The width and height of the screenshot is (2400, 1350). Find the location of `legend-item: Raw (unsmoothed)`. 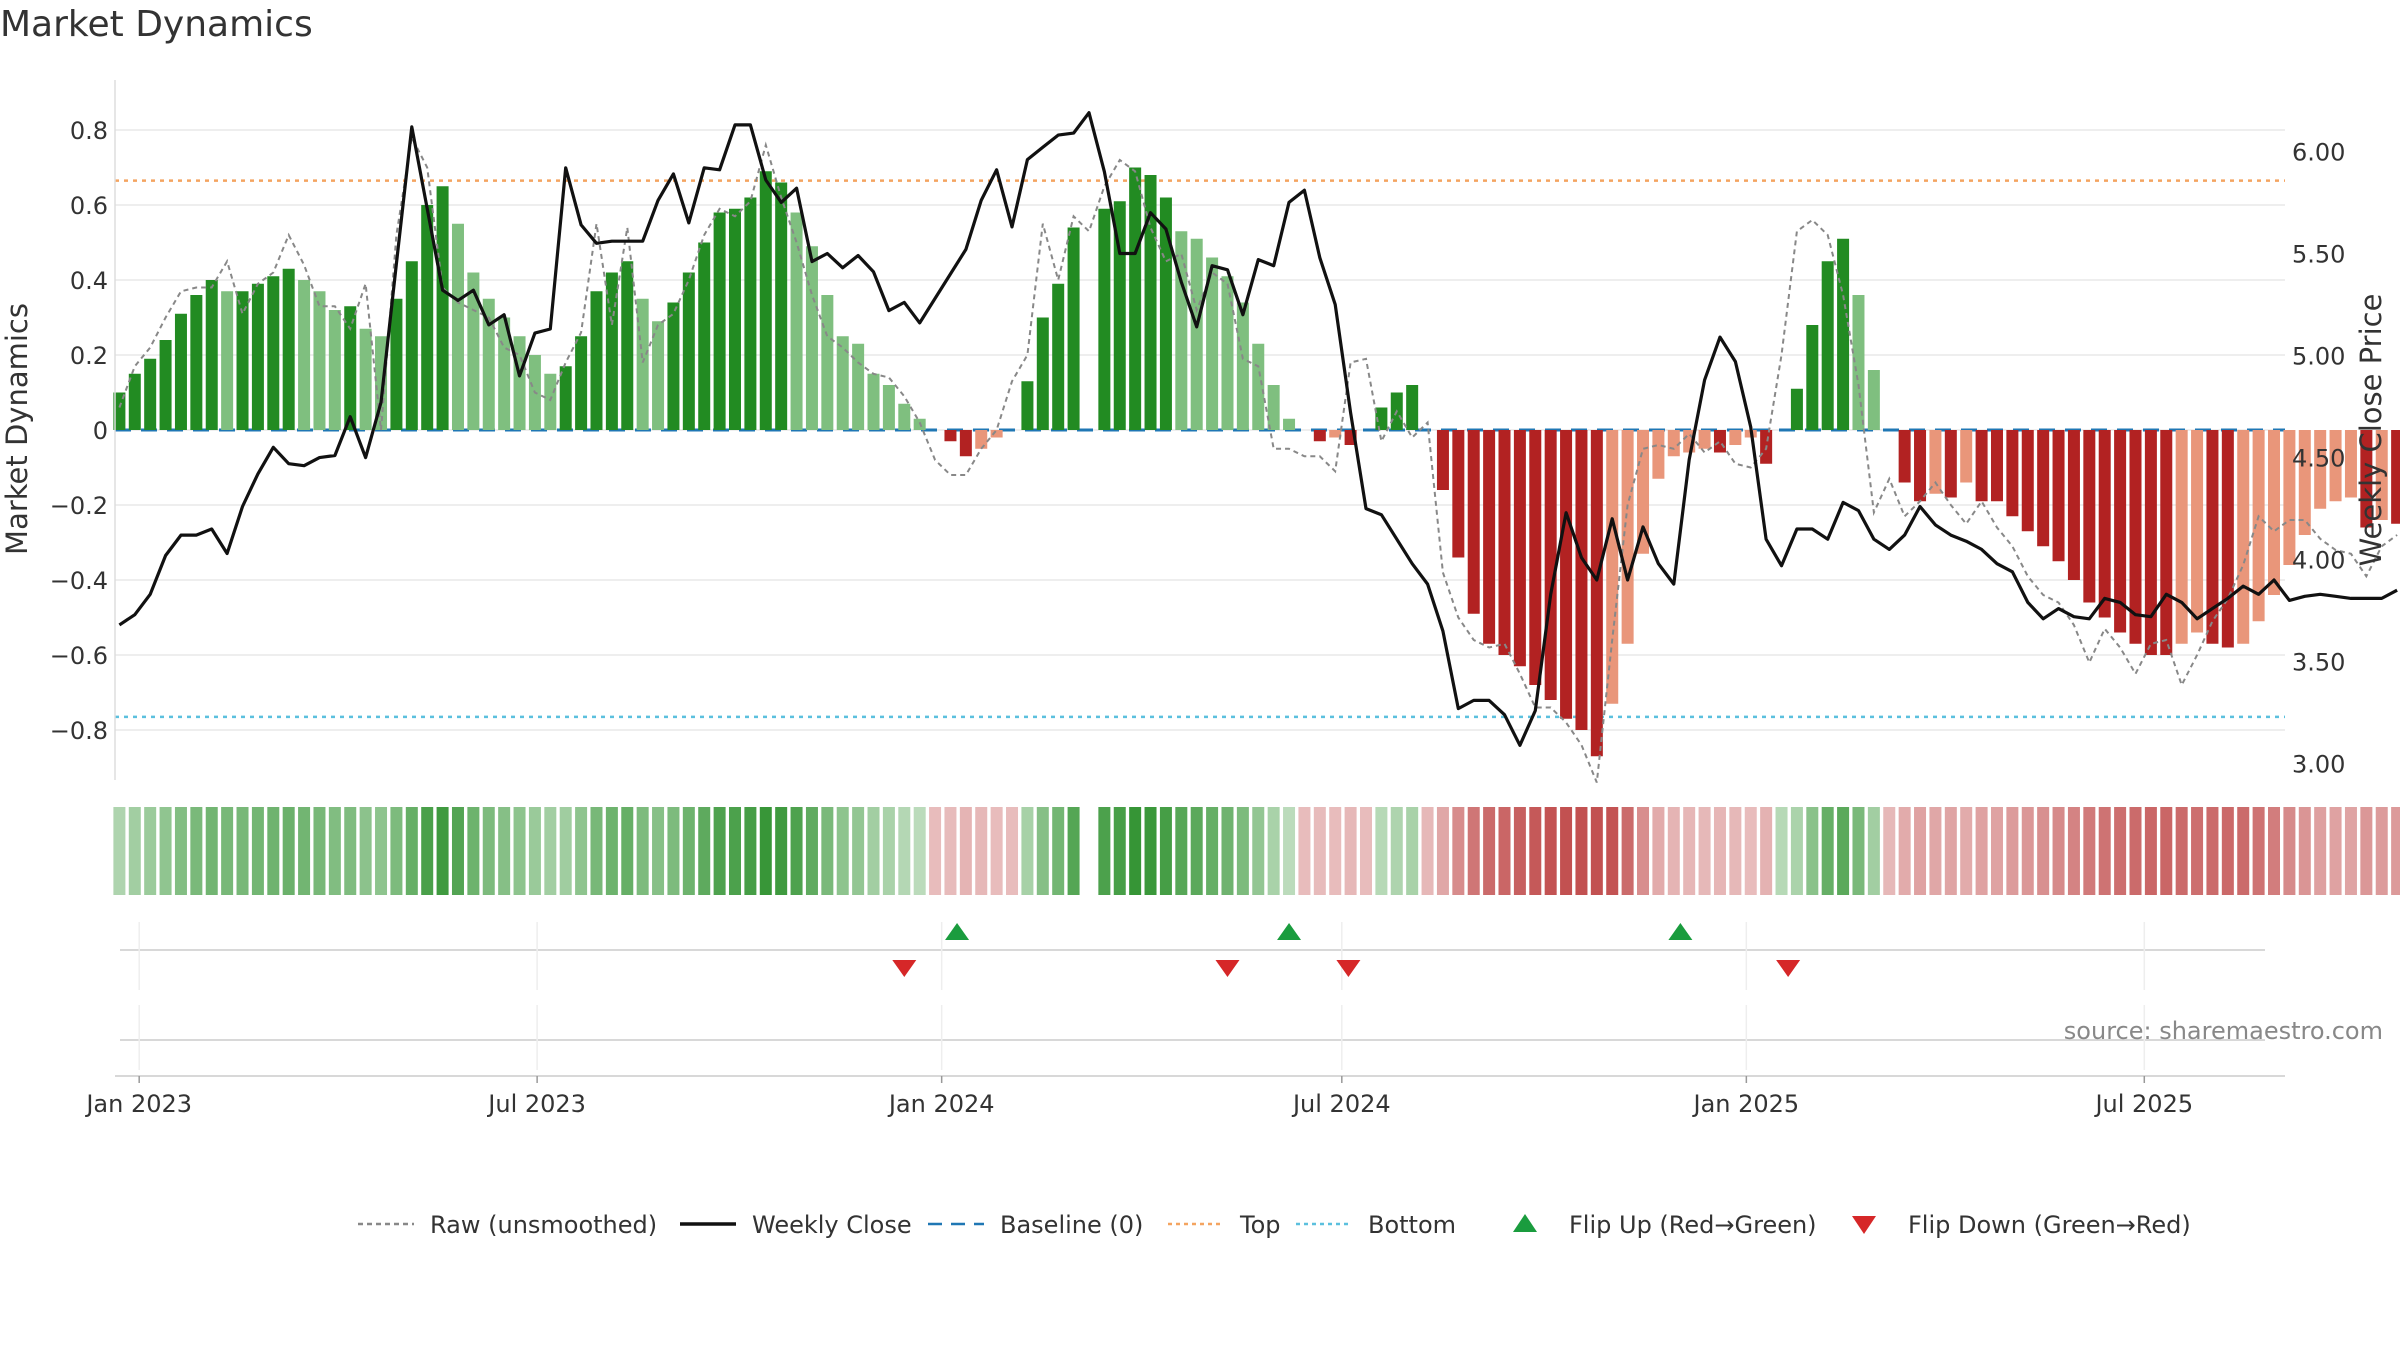

legend-item: Raw (unsmoothed) is located at coordinates (507, 1225).